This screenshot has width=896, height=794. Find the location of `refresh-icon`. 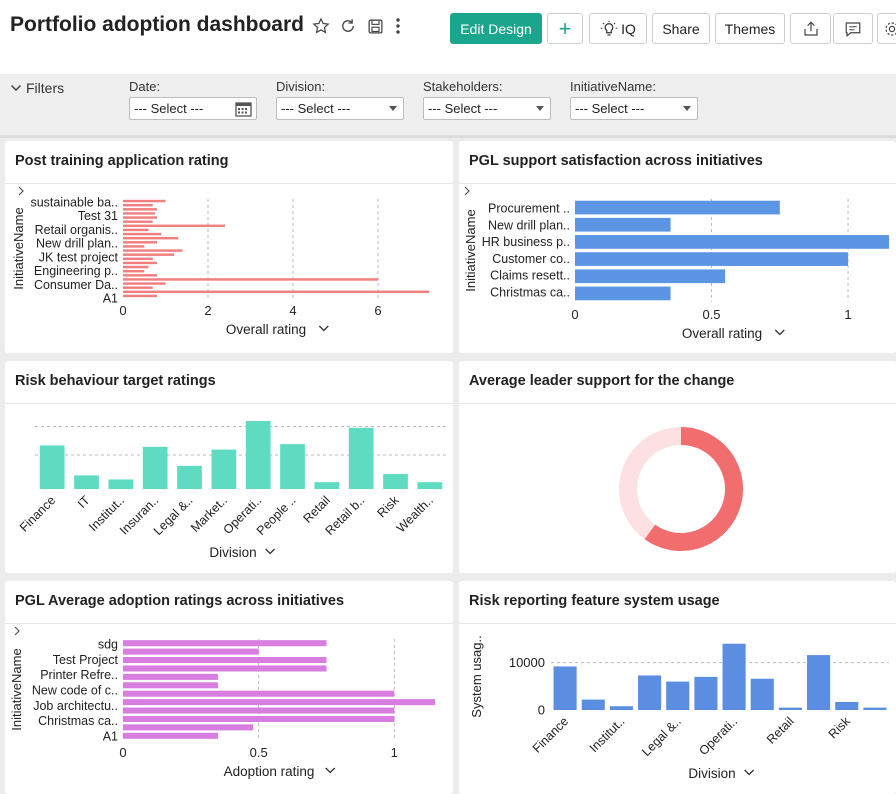

refresh-icon is located at coordinates (348, 26).